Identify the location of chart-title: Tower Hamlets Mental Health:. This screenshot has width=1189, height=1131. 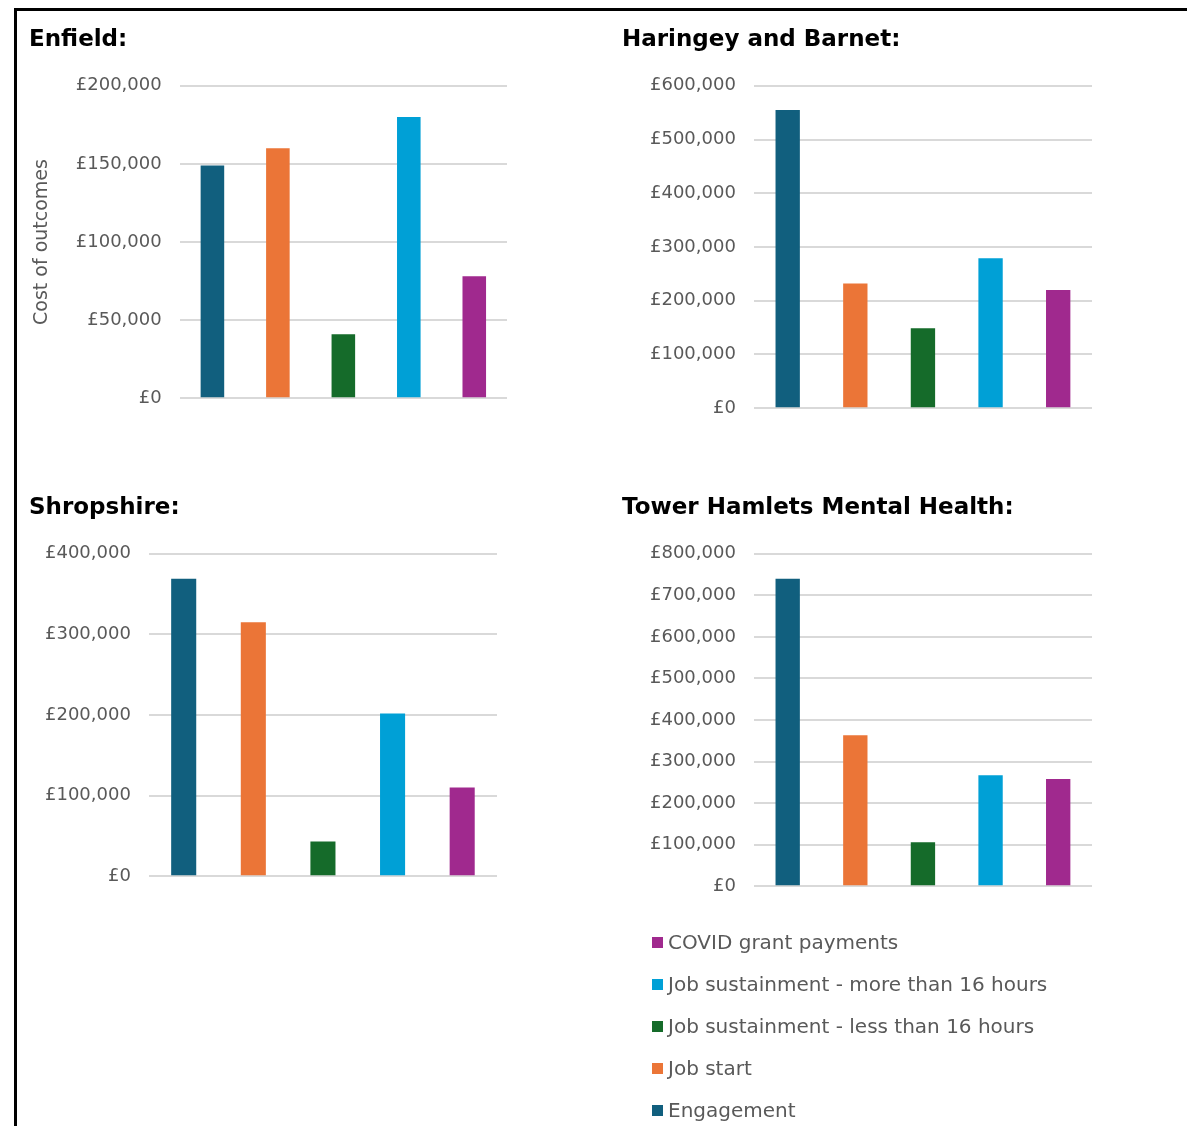
(818, 506).